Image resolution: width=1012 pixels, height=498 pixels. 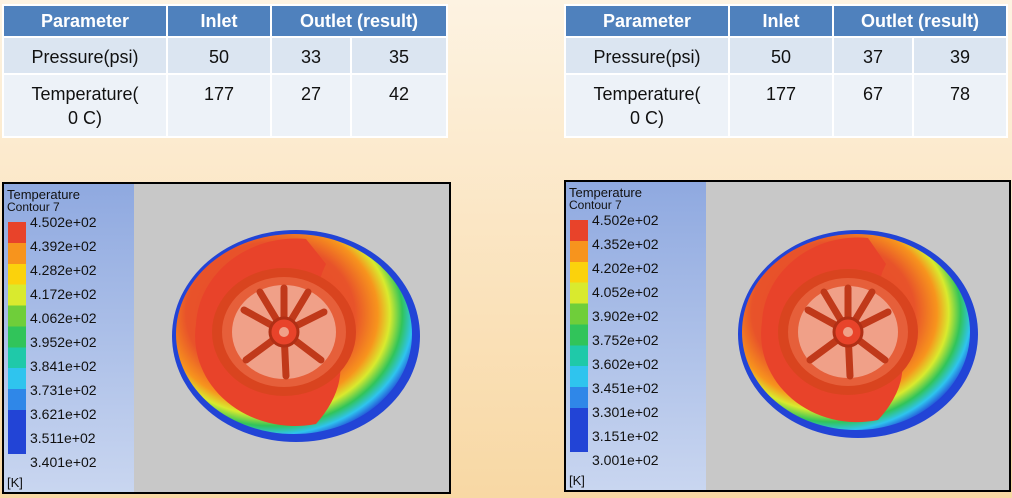 I want to click on legend-label: 3.001e+02, so click(x=625, y=460).